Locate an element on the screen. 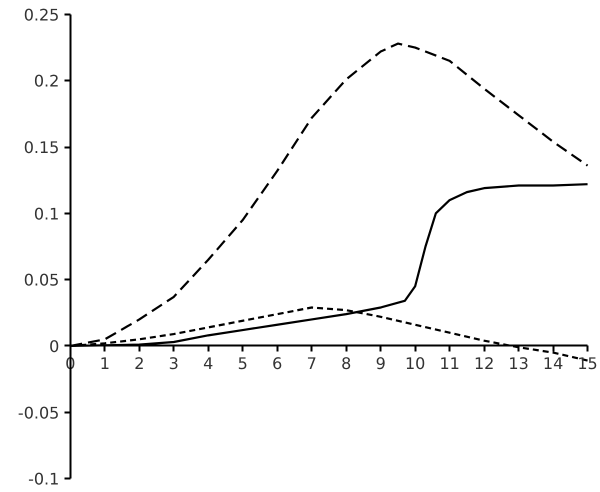 Image resolution: width=600 pixels, height=492 pixels. y-tick-label: 0.15 is located at coordinates (42, 148).